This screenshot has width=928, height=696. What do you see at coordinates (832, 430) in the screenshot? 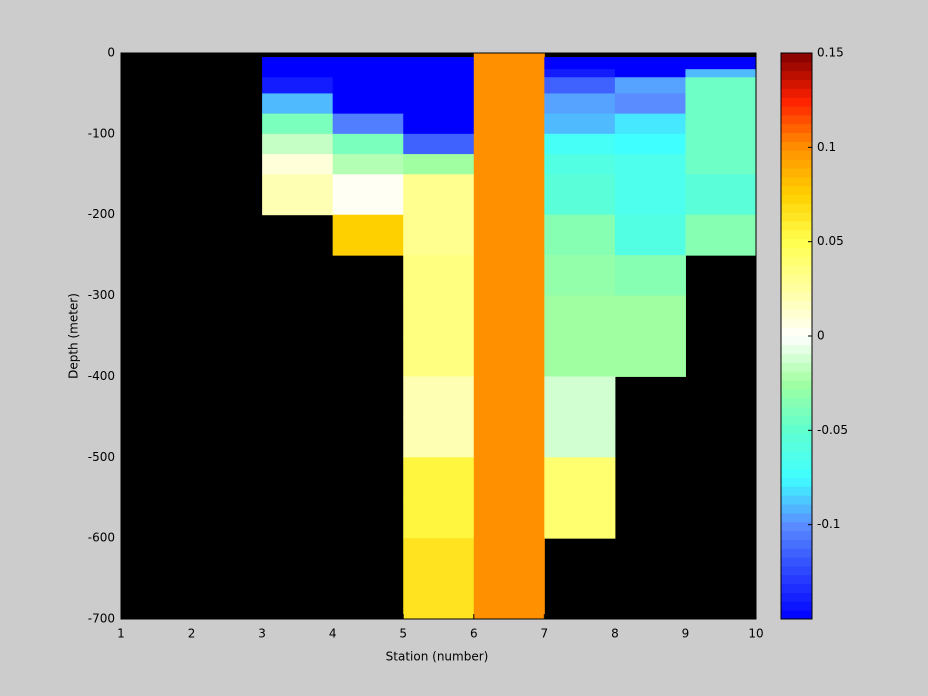
I see `colorbar-tick-label: -0.05` at bounding box center [832, 430].